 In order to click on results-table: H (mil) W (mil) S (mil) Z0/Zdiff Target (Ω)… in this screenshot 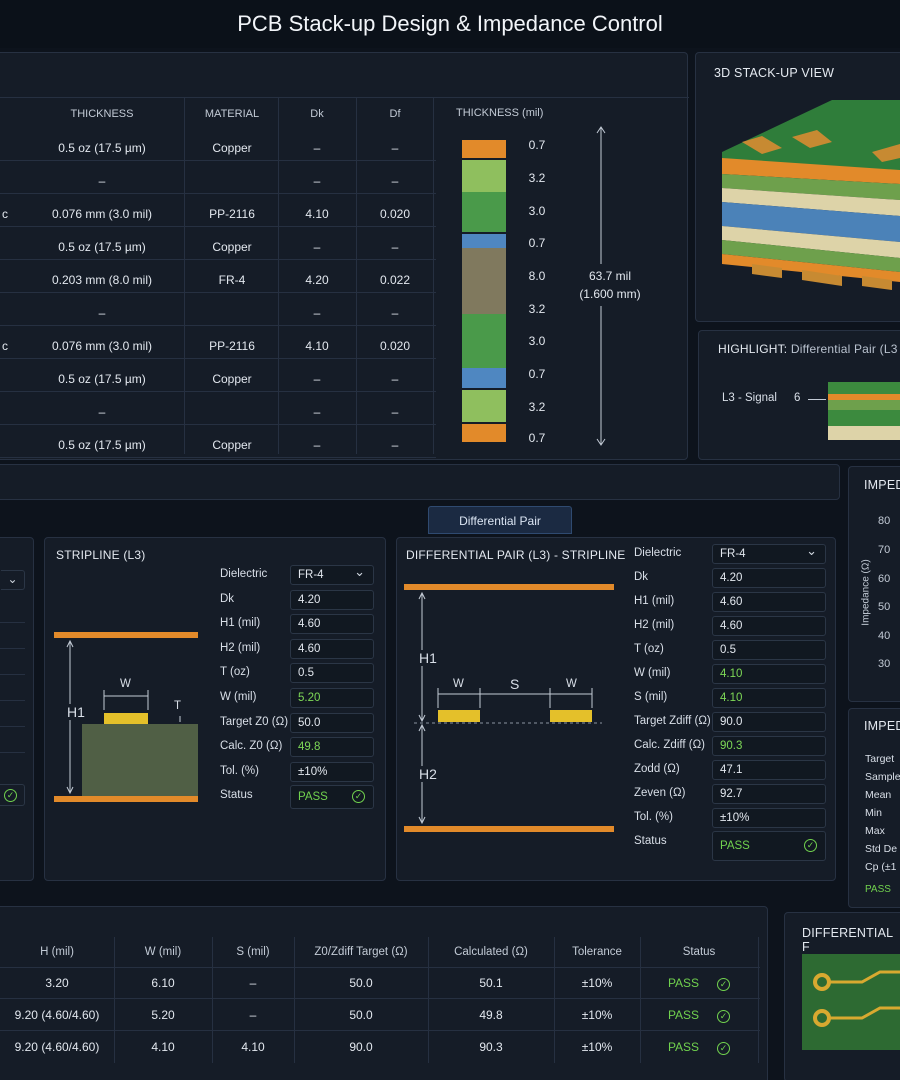, I will do `click(380, 1001)`.